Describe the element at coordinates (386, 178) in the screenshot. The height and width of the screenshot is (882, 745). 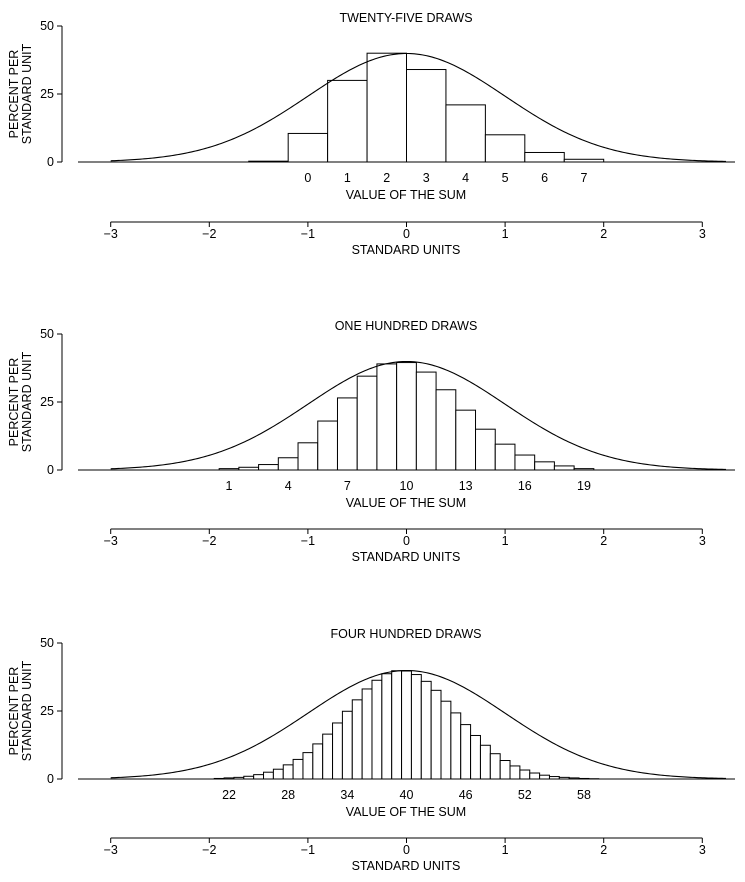
I see `x-tick-label: 2` at that location.